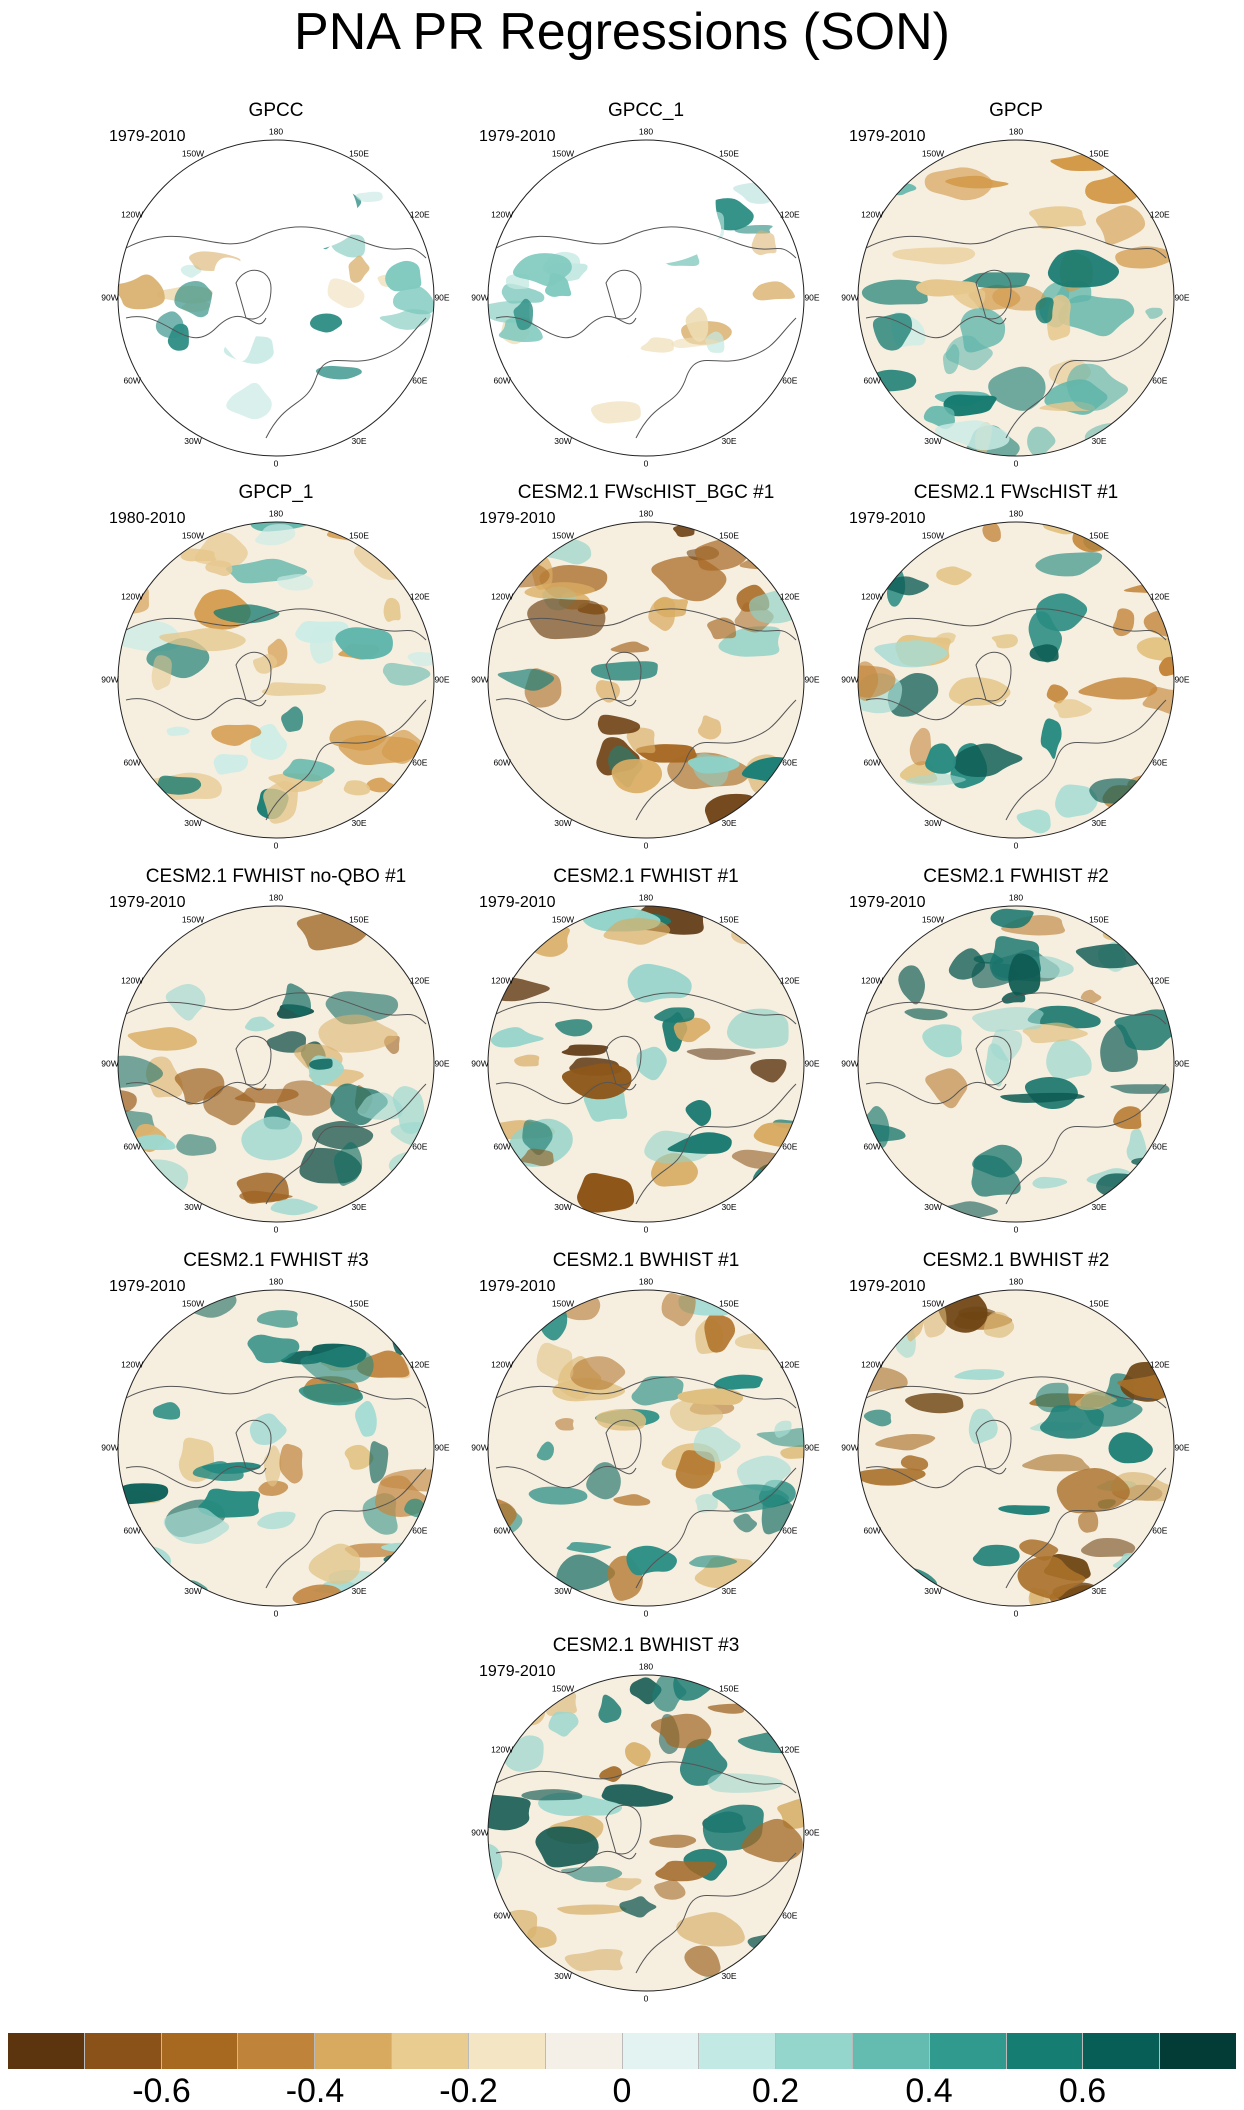 The image size is (1244, 2110). Describe the element at coordinates (1016, 110) in the screenshot. I see `panel-title: GPCP` at that location.